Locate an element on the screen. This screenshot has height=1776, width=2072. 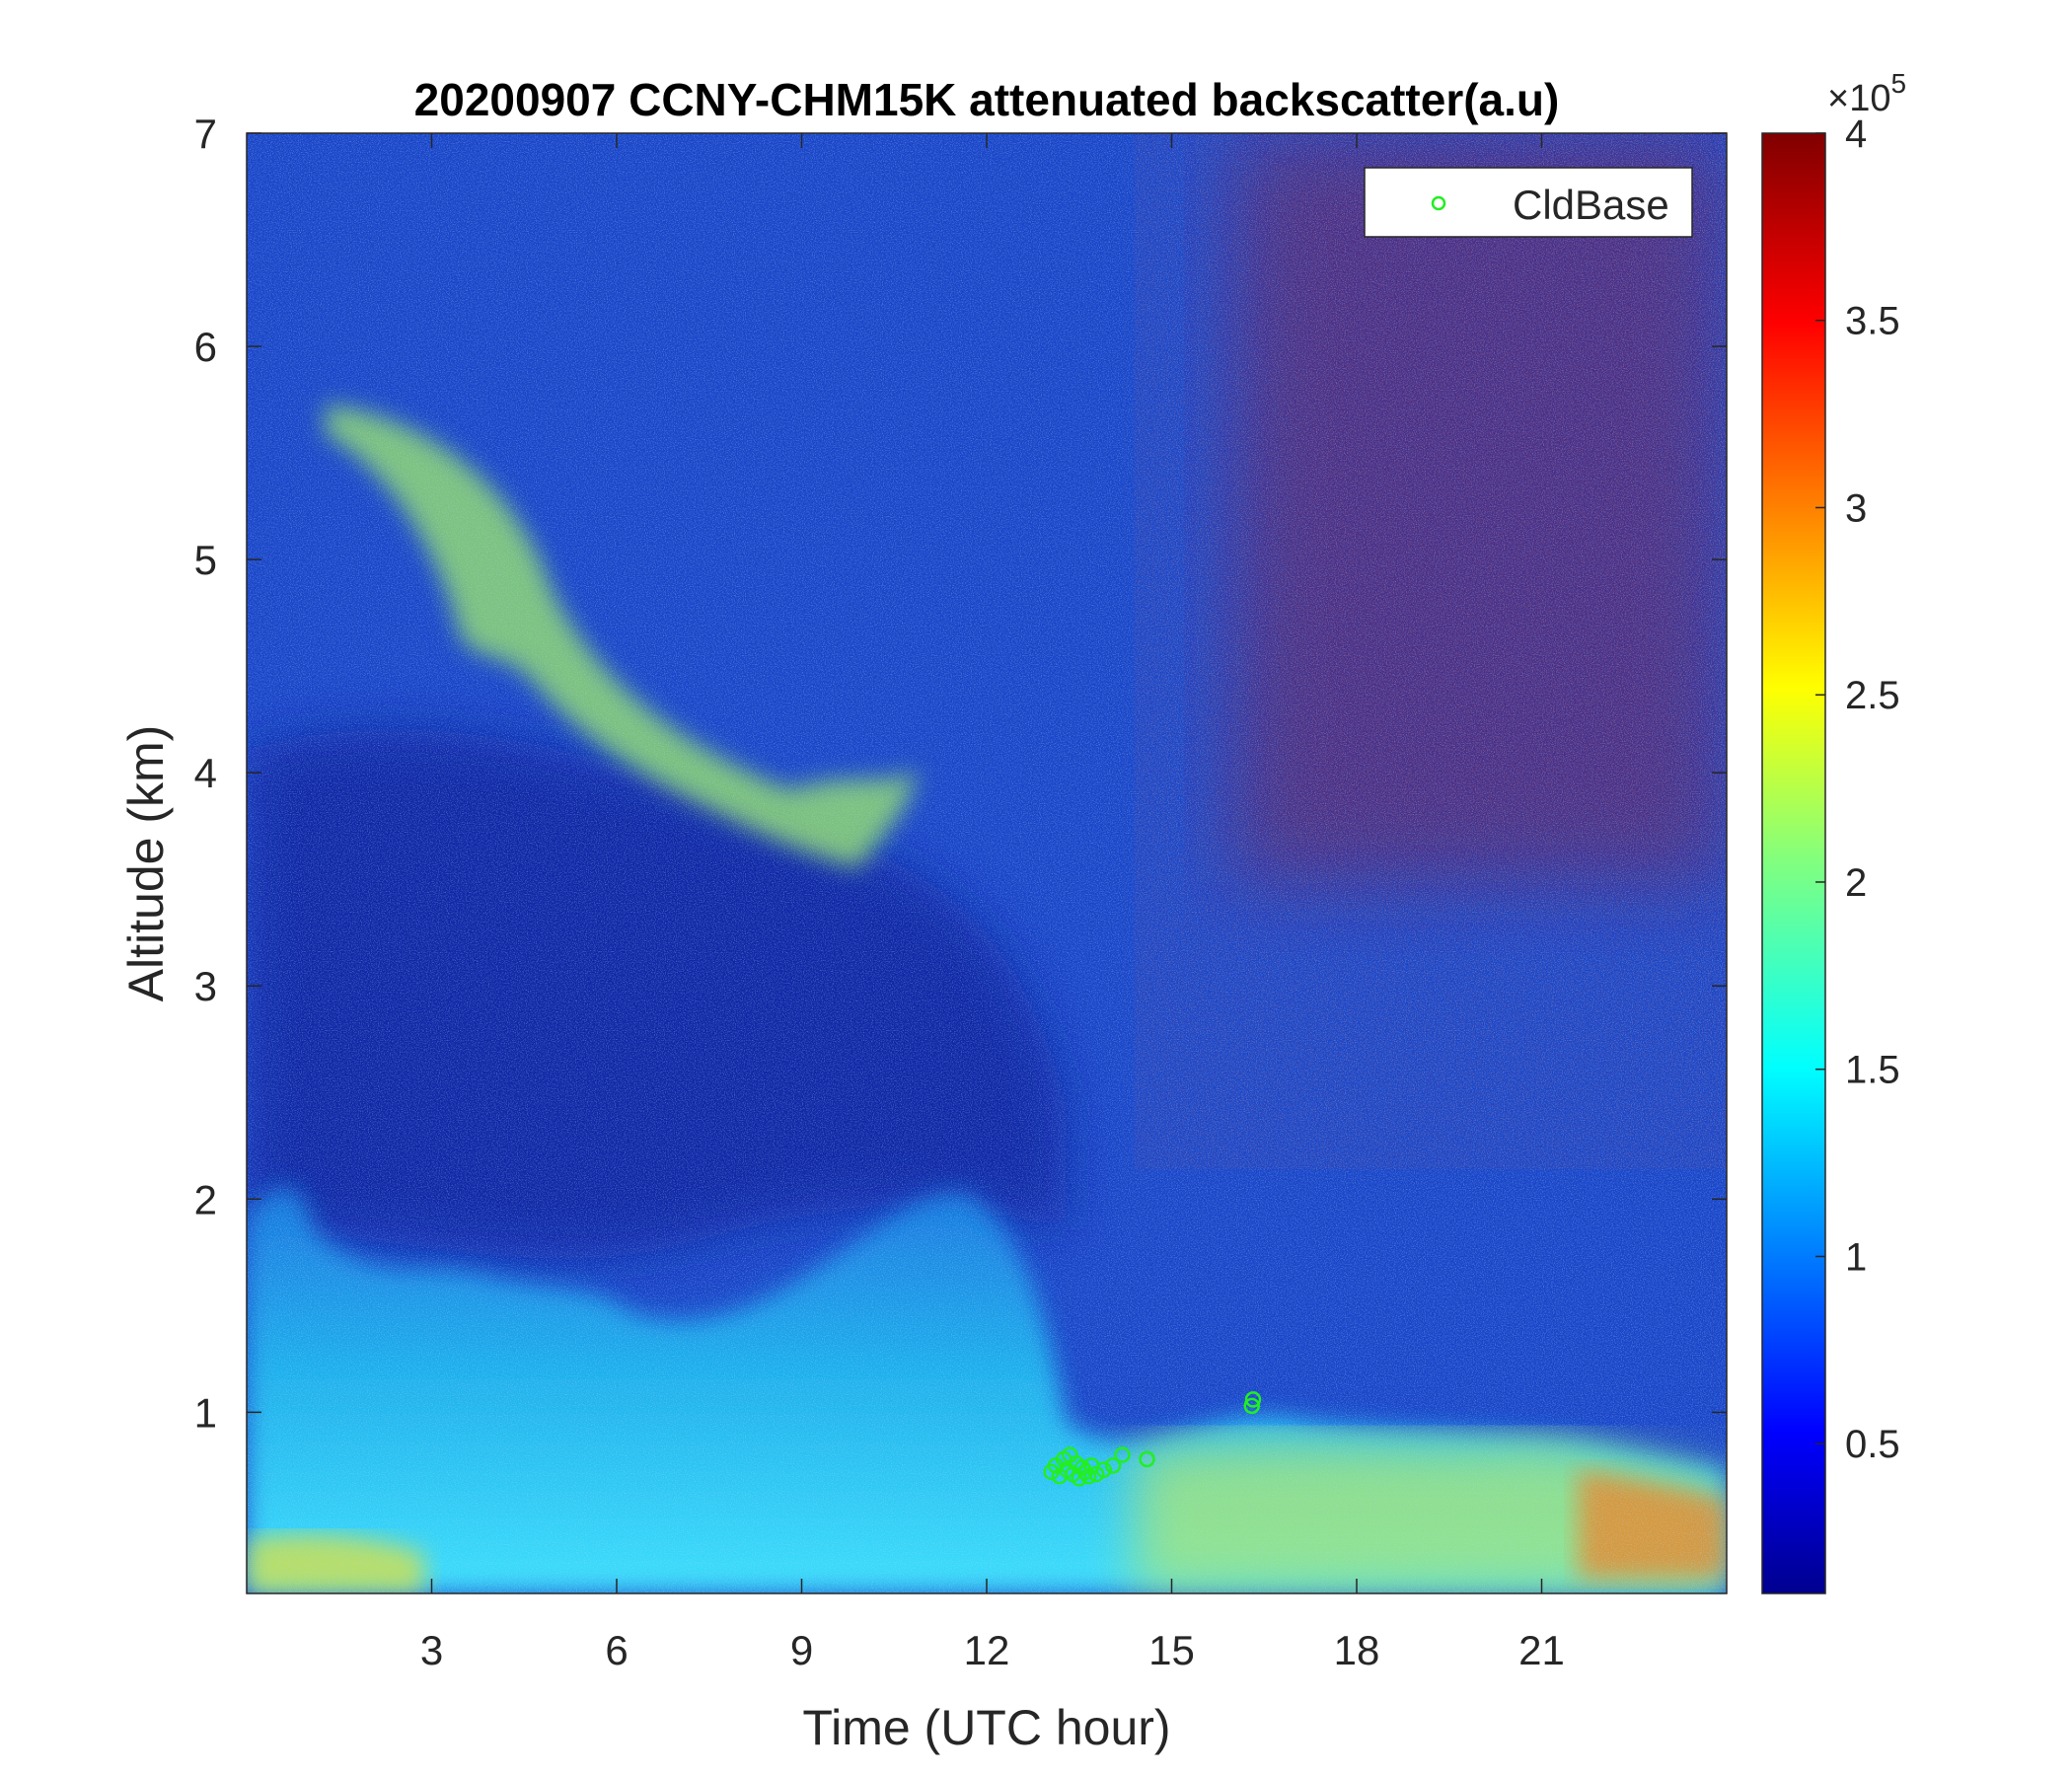
legend: CldBase is located at coordinates (1529, 203).